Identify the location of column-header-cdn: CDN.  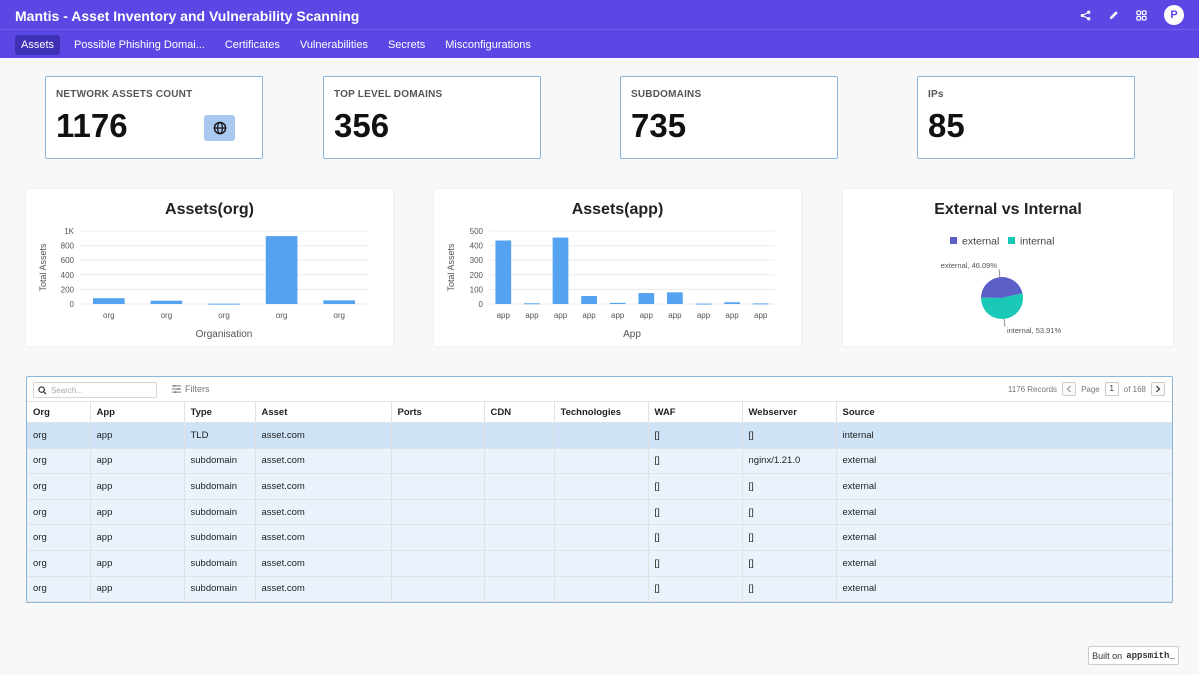
(519, 412).